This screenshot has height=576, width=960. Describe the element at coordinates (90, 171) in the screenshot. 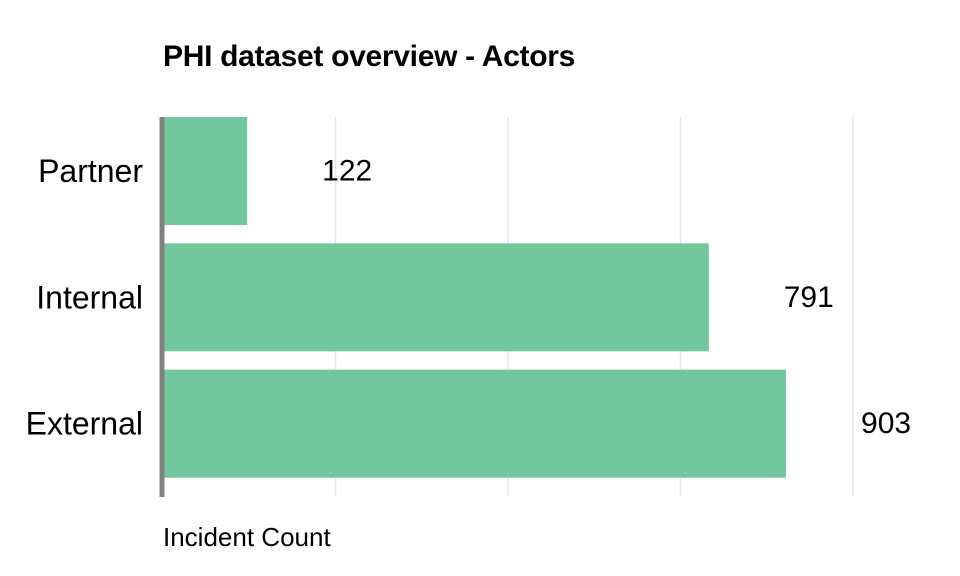

I see `category-label-partner: Partner` at that location.